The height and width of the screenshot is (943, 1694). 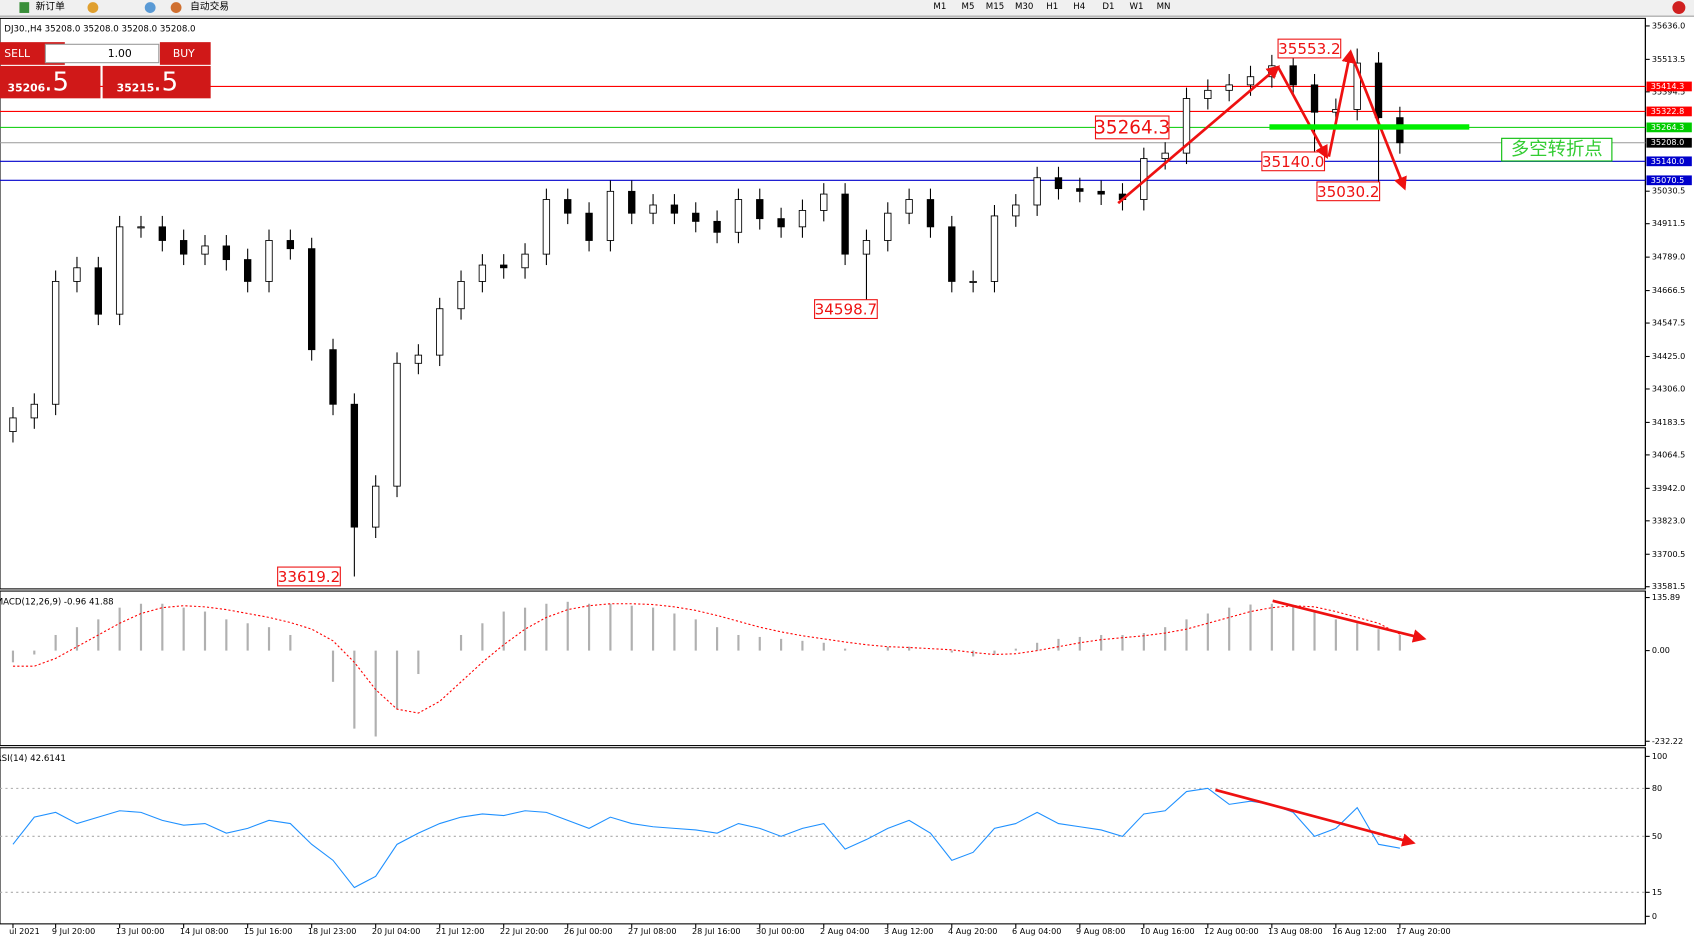 What do you see at coordinates (1293, 162) in the screenshot?
I see `price-label: 35140.0` at bounding box center [1293, 162].